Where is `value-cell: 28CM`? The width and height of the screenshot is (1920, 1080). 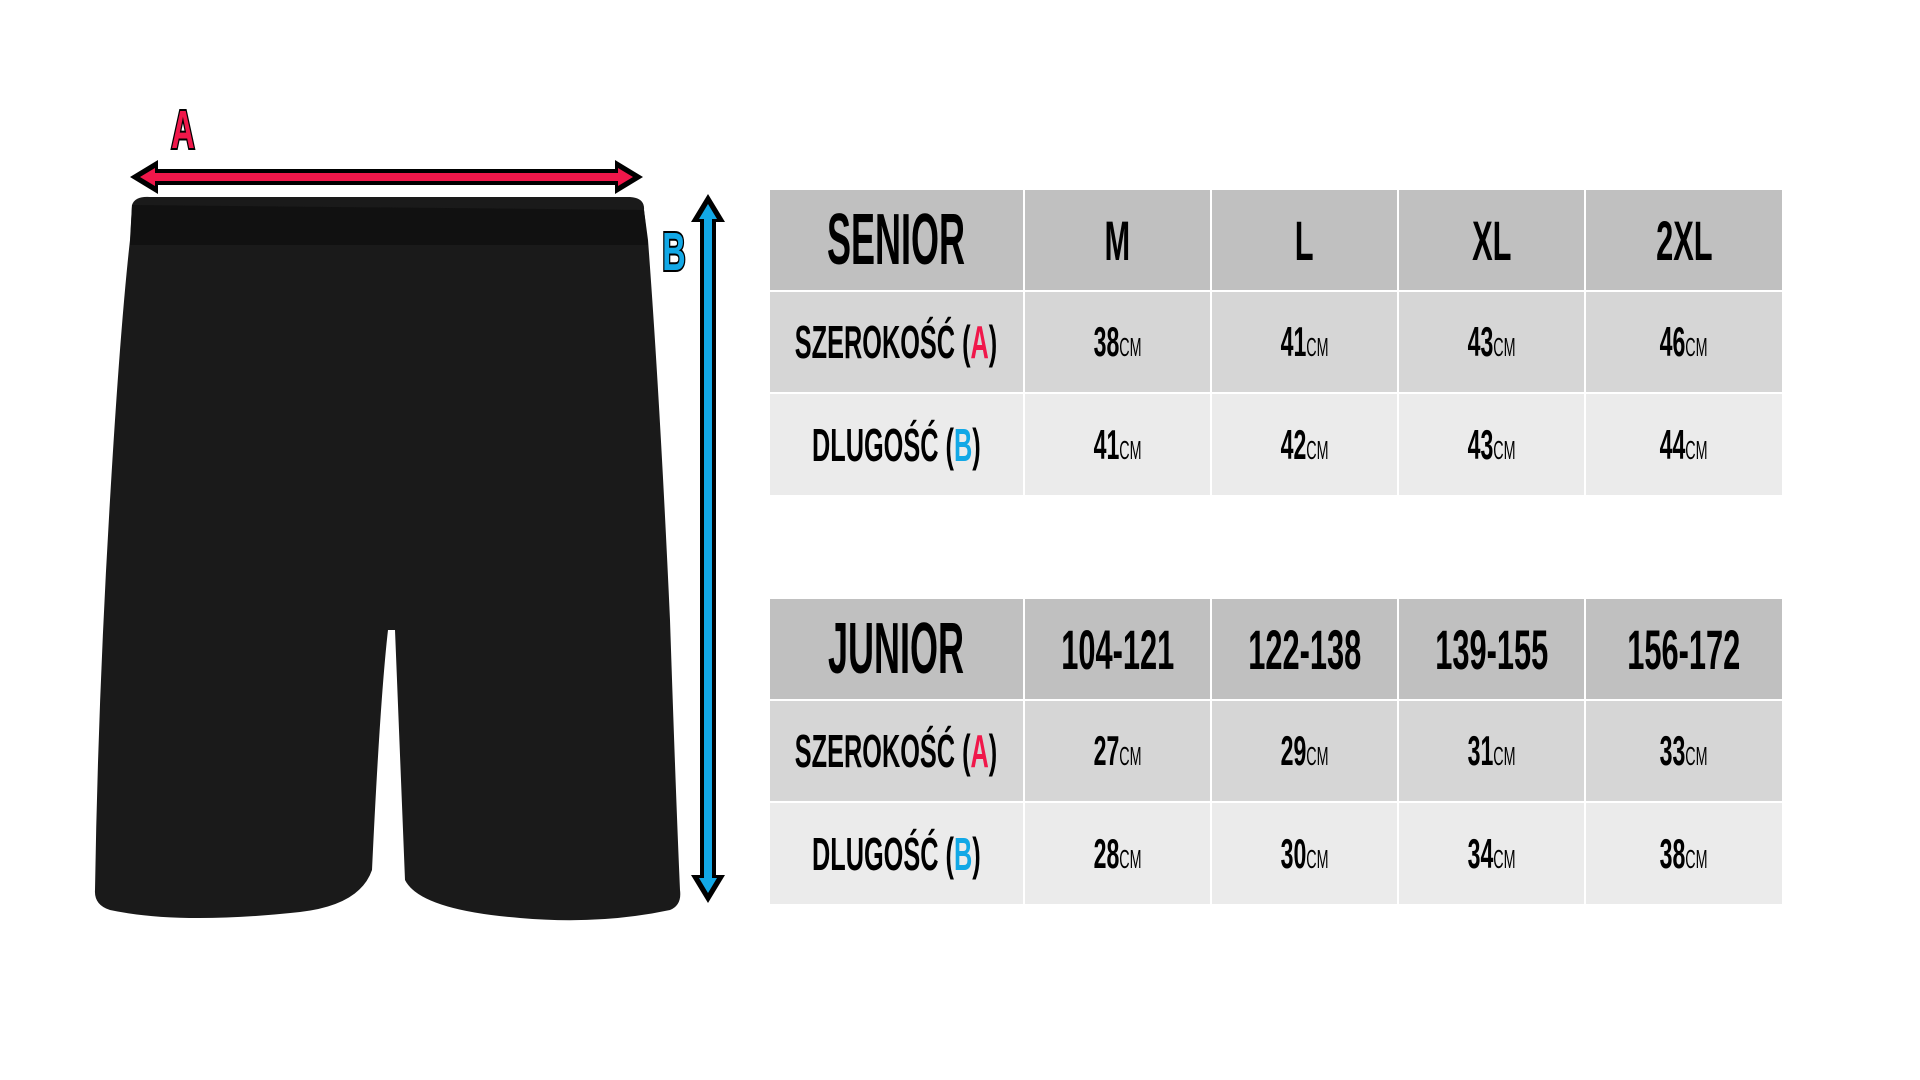 value-cell: 28CM is located at coordinates (1117, 853).